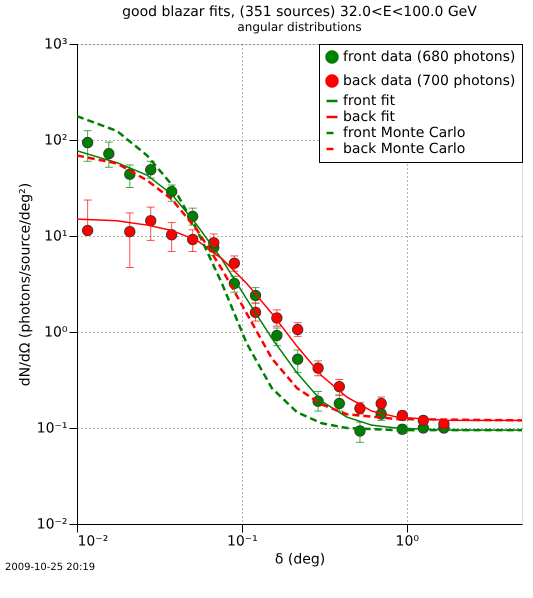 The image size is (533, 598). What do you see at coordinates (93, 542) in the screenshot?
I see `x-tick-label: 10⁻²` at bounding box center [93, 542].